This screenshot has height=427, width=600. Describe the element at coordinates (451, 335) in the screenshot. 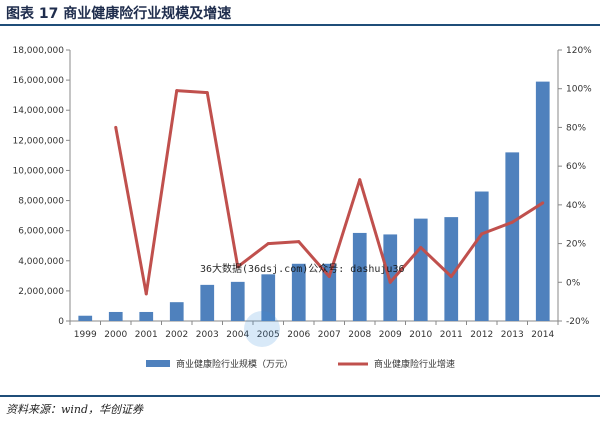

I see `x-axis-tick-label: 2011` at that location.